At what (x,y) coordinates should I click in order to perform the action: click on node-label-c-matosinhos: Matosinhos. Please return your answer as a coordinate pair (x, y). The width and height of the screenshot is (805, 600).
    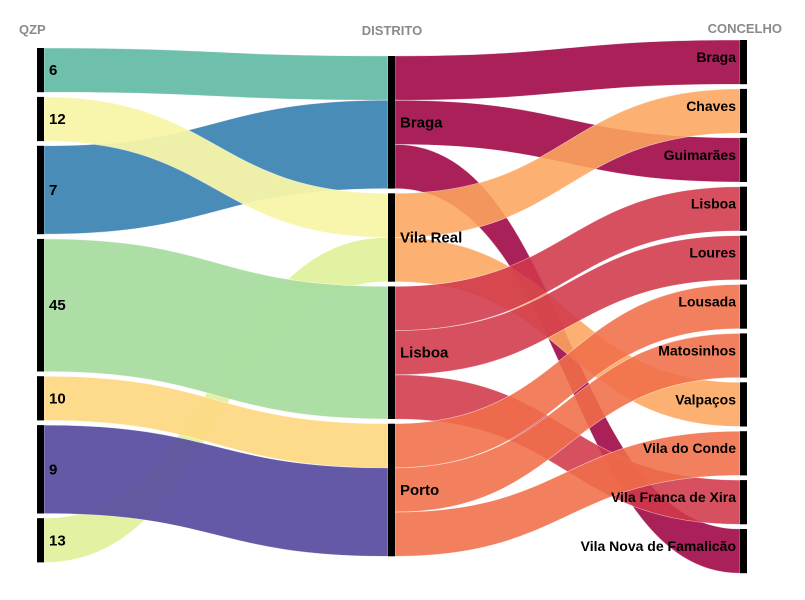
    Looking at the image, I should click on (697, 350).